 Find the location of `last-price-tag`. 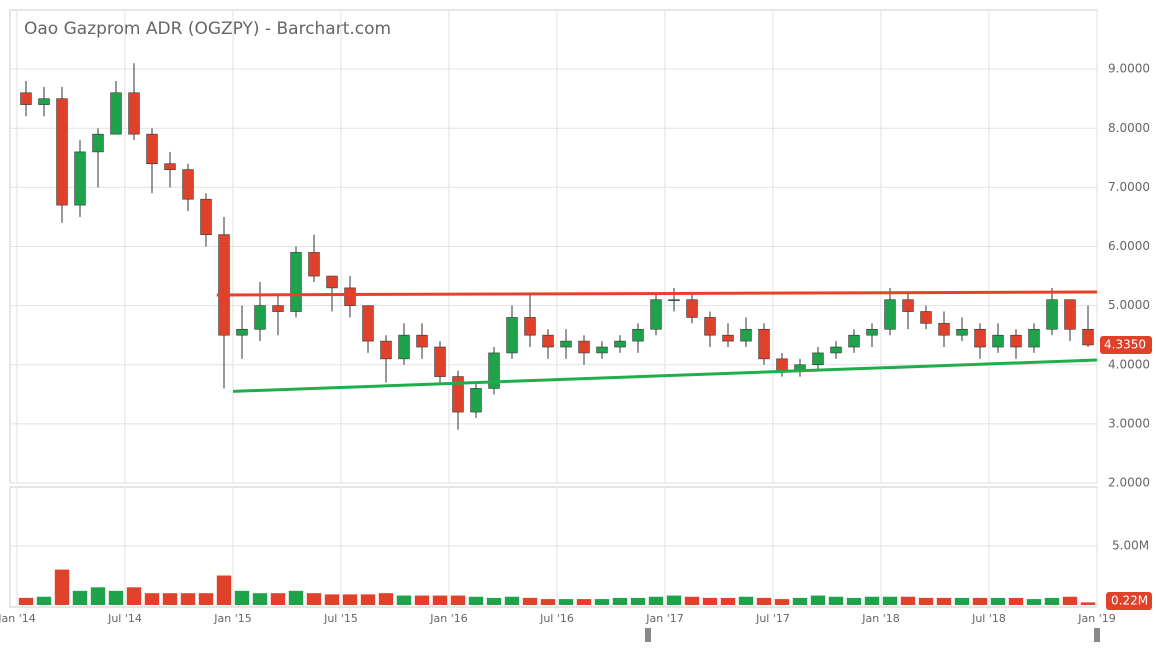

last-price-tag is located at coordinates (1126, 344).